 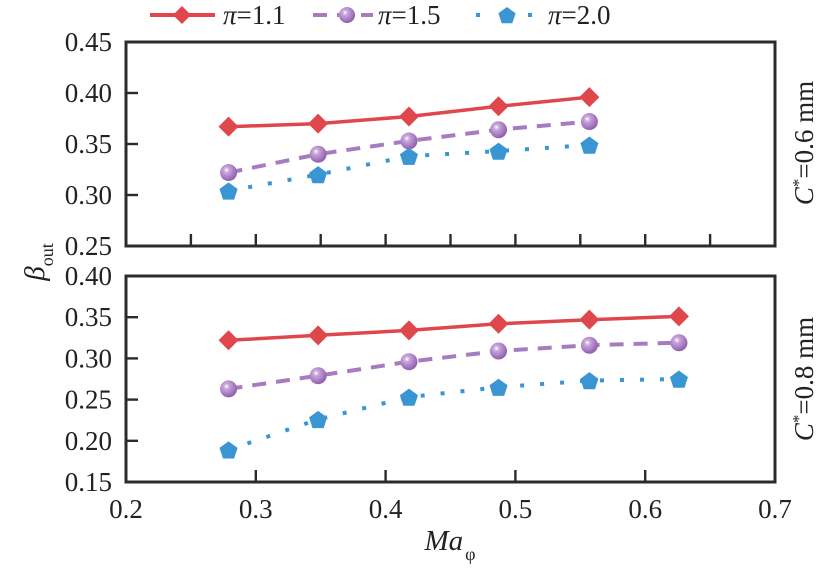 I want to click on sphere-marker-icon, so click(x=347, y=15).